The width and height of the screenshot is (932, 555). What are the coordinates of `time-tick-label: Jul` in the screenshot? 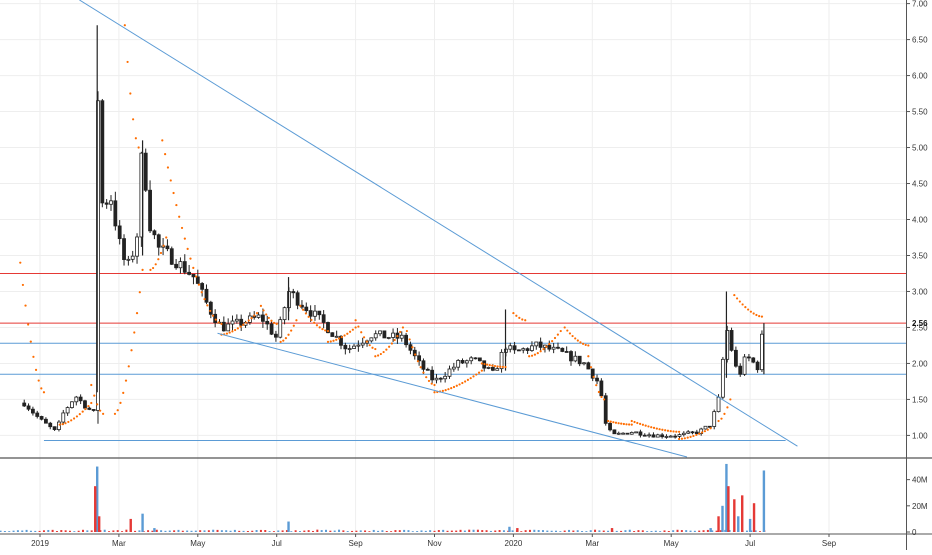 It's located at (277, 543).